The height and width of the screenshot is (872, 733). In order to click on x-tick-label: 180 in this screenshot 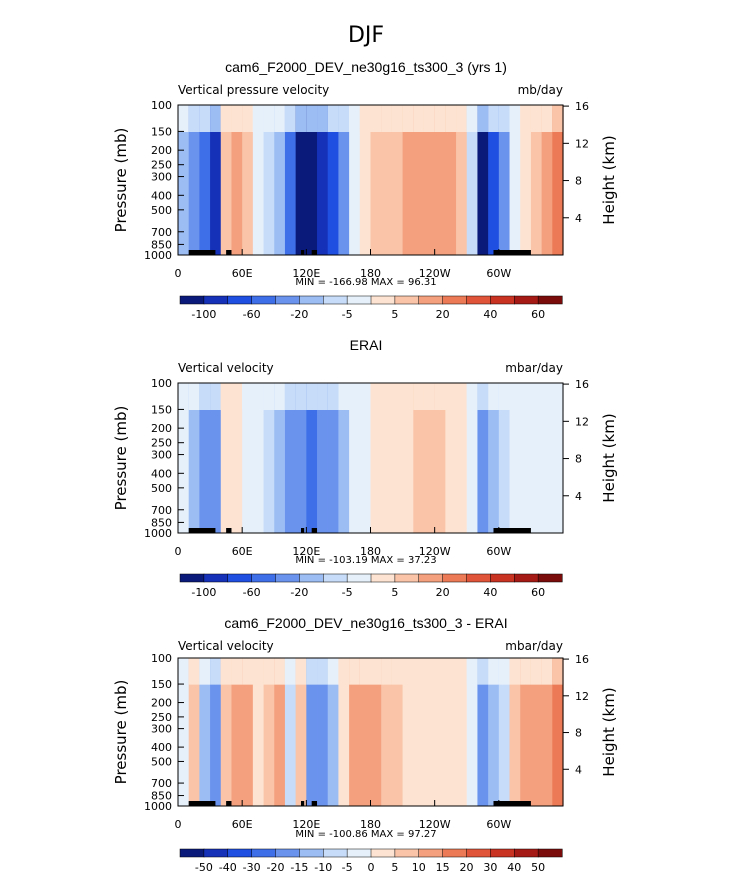, I will do `click(370, 824)`.